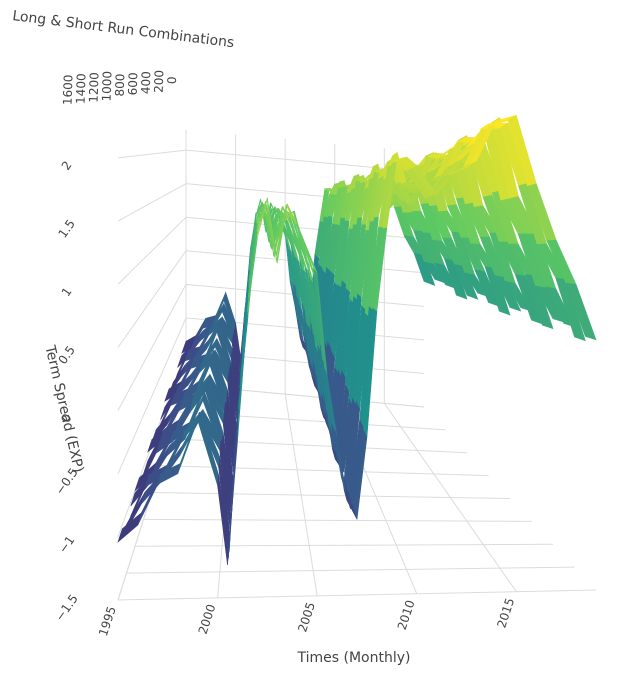 This screenshot has height=677, width=632. I want to click on z-tick-label: −1, so click(67, 544).